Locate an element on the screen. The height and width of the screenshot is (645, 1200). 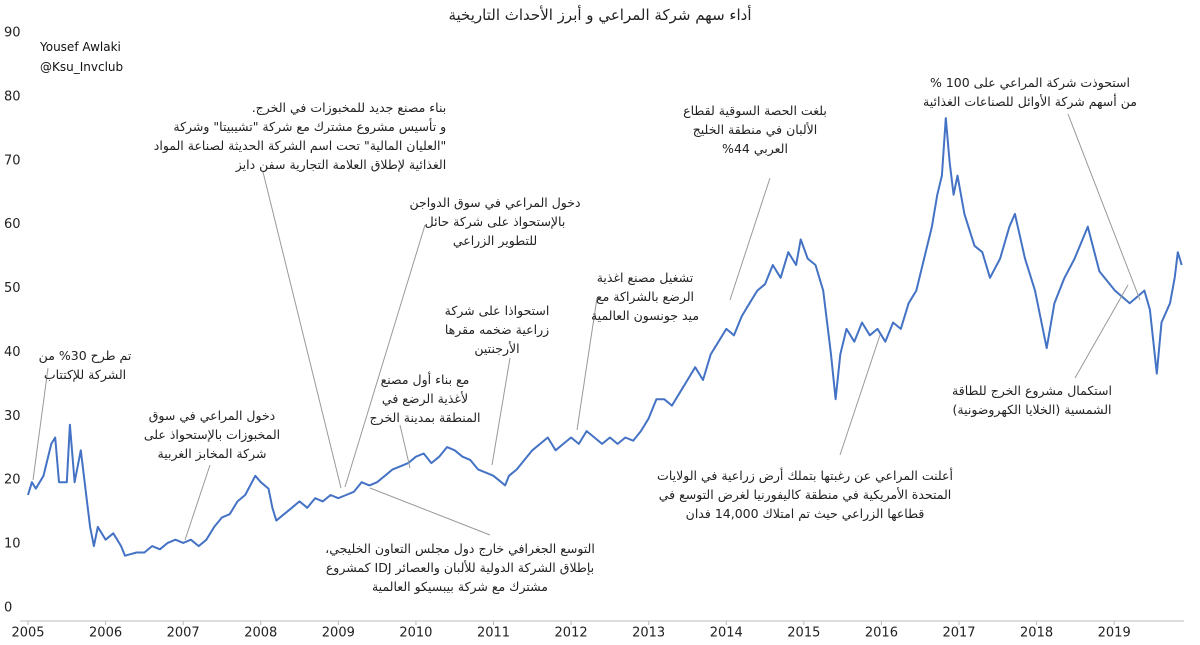
annotation-line: استكمال مشروع الخرج للطاقة is located at coordinates (1032, 390).